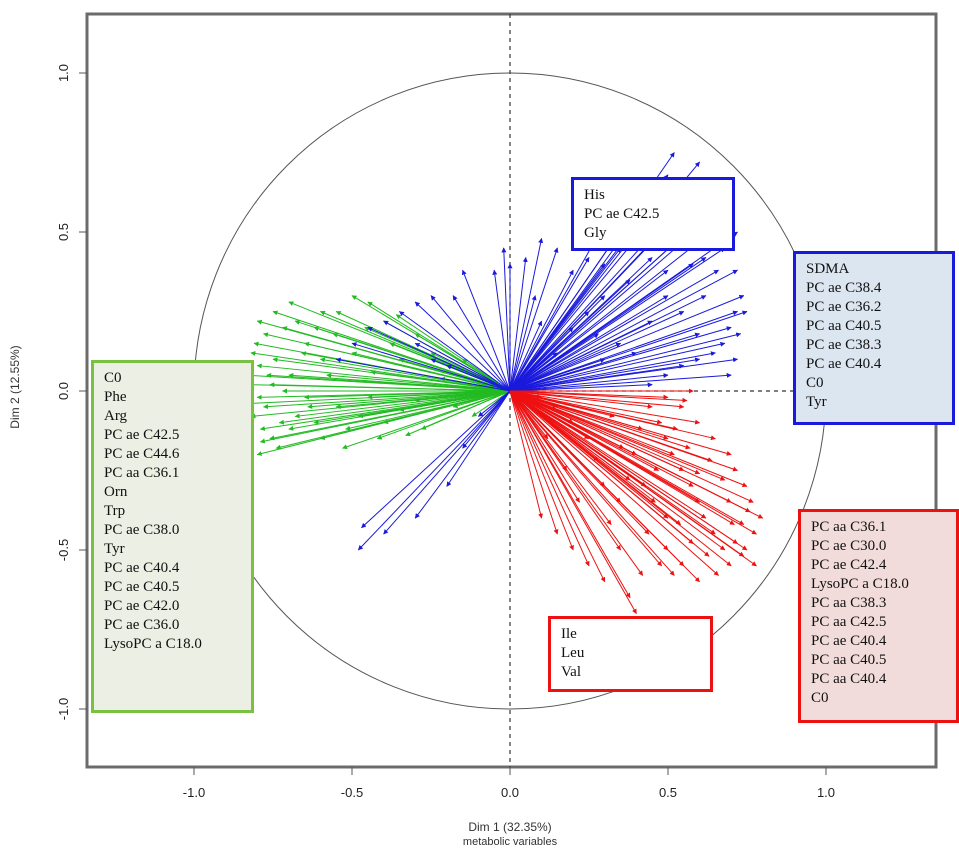 This screenshot has width=959, height=861. Describe the element at coordinates (849, 546) in the screenshot. I see `variable-label: PC ae C30.0` at that location.